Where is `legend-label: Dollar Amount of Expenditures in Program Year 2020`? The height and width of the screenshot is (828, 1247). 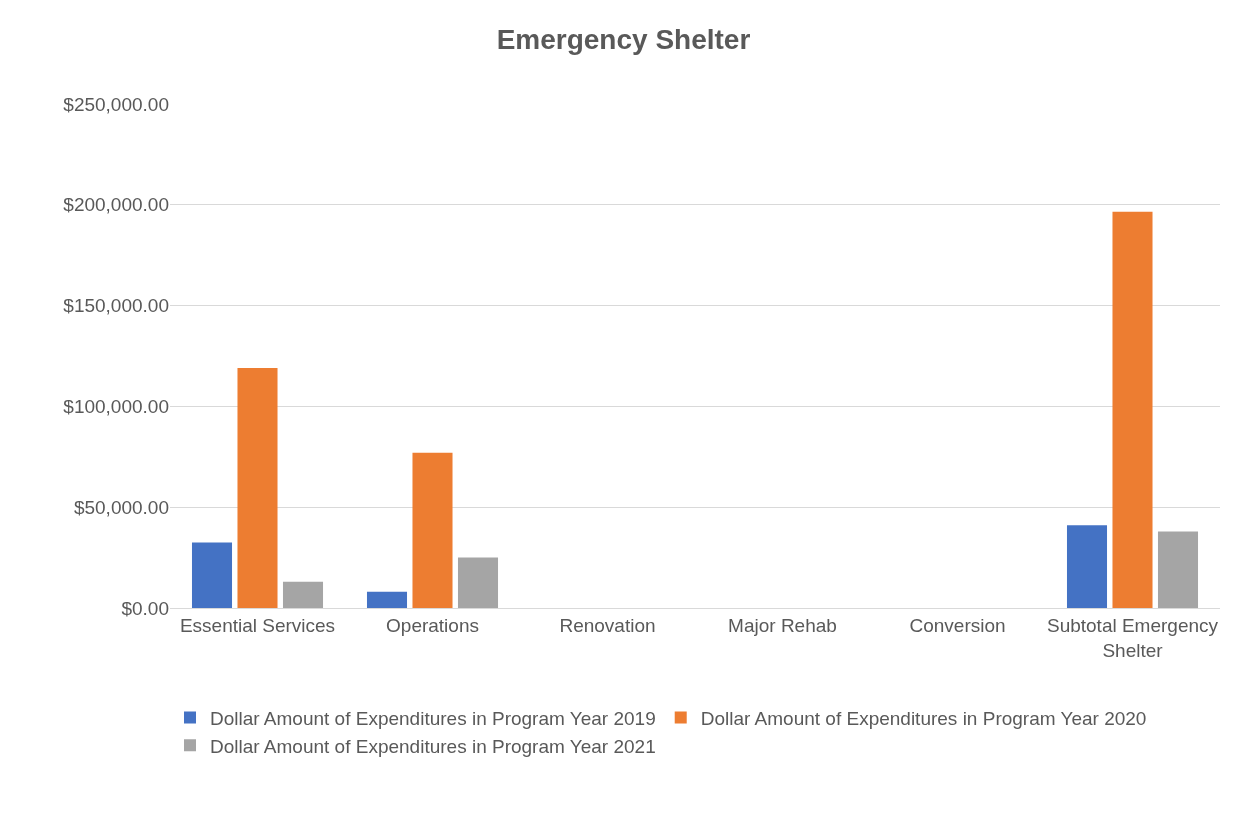 legend-label: Dollar Amount of Expenditures in Program Year 2020 is located at coordinates (923, 718).